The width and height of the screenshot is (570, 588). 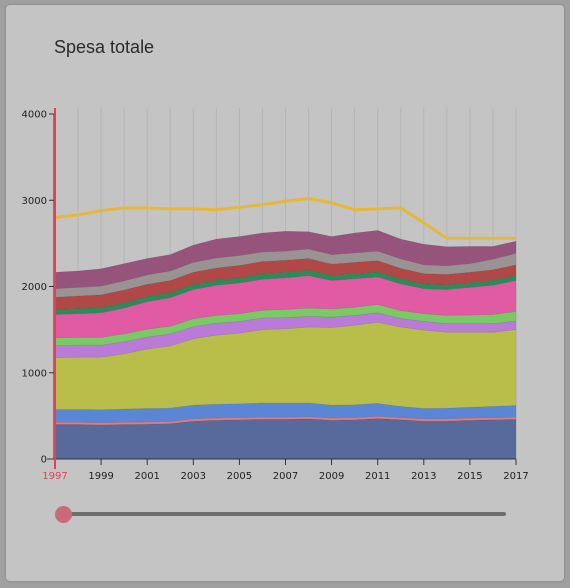 What do you see at coordinates (44, 460) in the screenshot?
I see `y-tick-label: 0` at bounding box center [44, 460].